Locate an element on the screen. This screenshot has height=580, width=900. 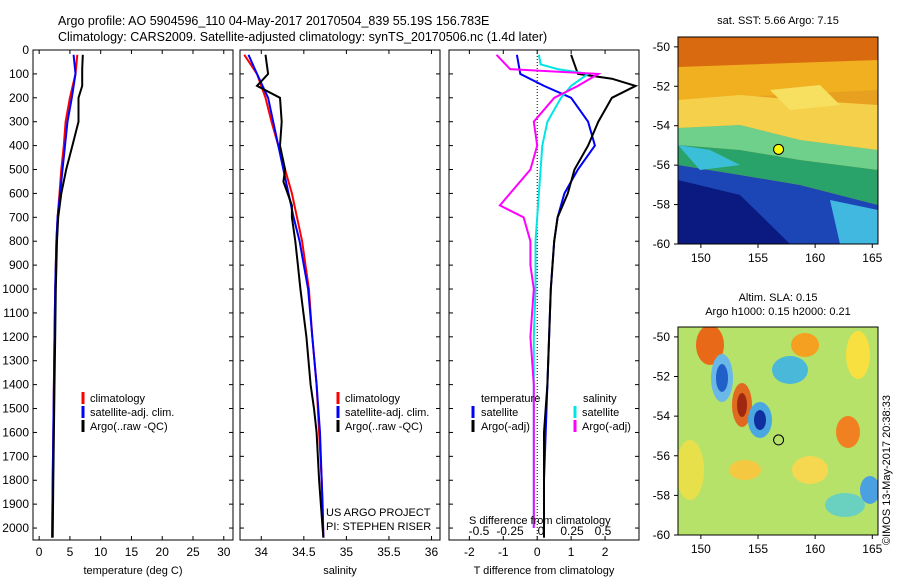
depth-tick-label: 1400 is located at coordinates (15, 385).